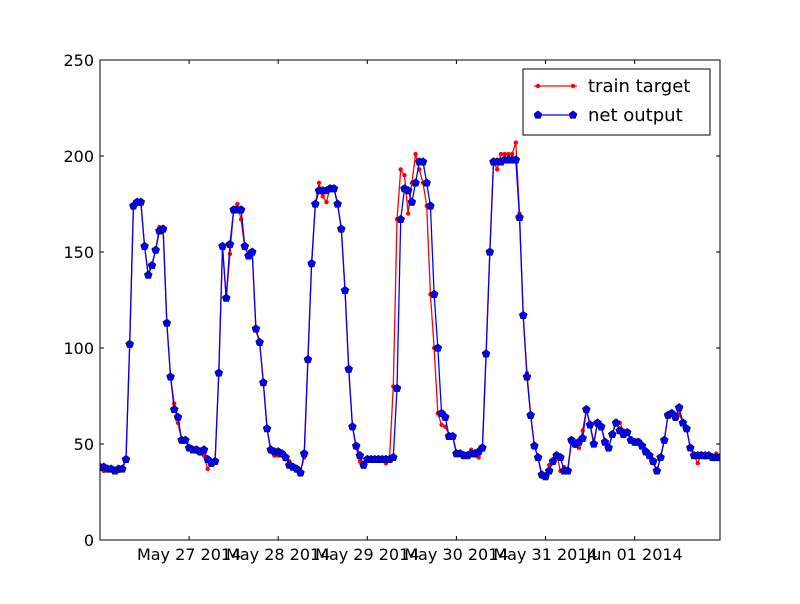 The width and height of the screenshot is (800, 604). I want to click on x-tick-label: May 31 2014, so click(545, 554).